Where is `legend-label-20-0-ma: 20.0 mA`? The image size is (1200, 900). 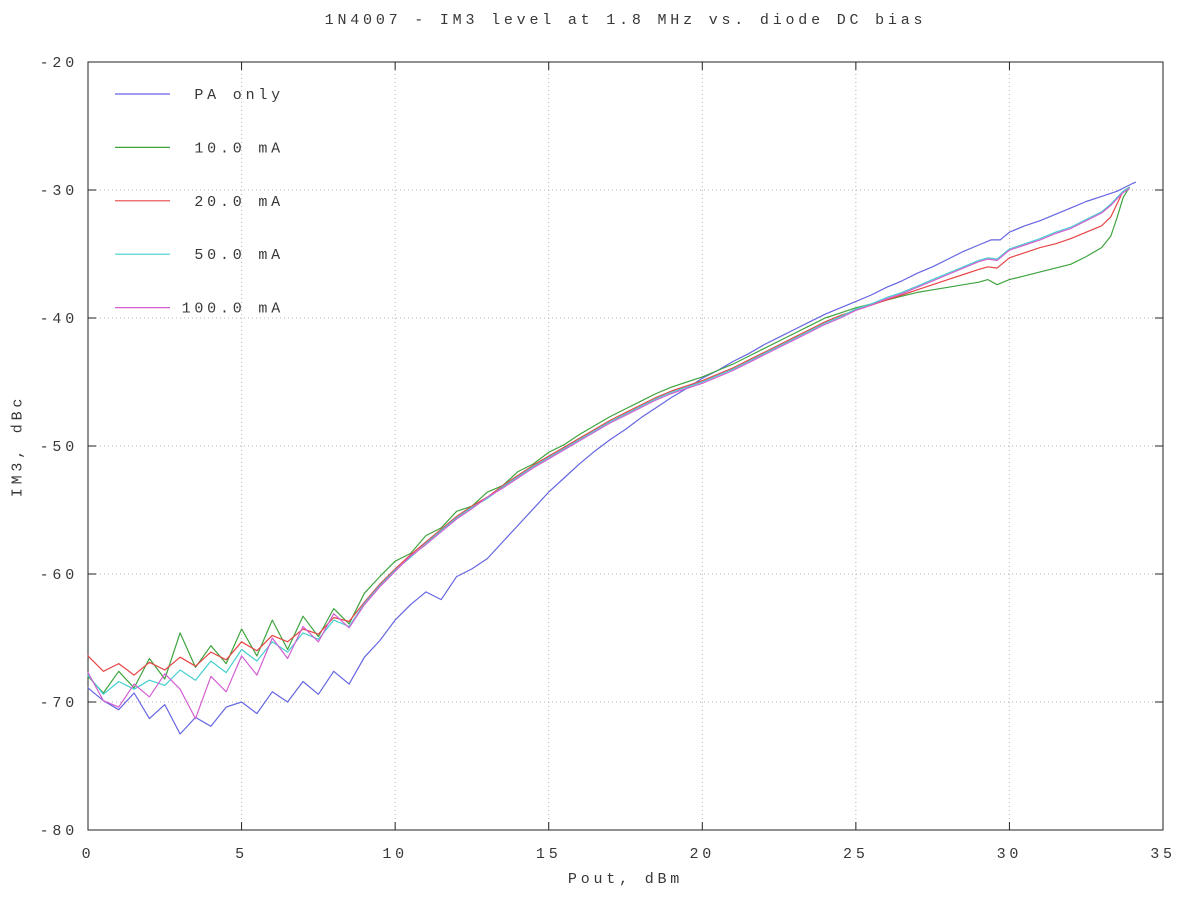 legend-label-20-0-ma: 20.0 mA is located at coordinates (239, 202).